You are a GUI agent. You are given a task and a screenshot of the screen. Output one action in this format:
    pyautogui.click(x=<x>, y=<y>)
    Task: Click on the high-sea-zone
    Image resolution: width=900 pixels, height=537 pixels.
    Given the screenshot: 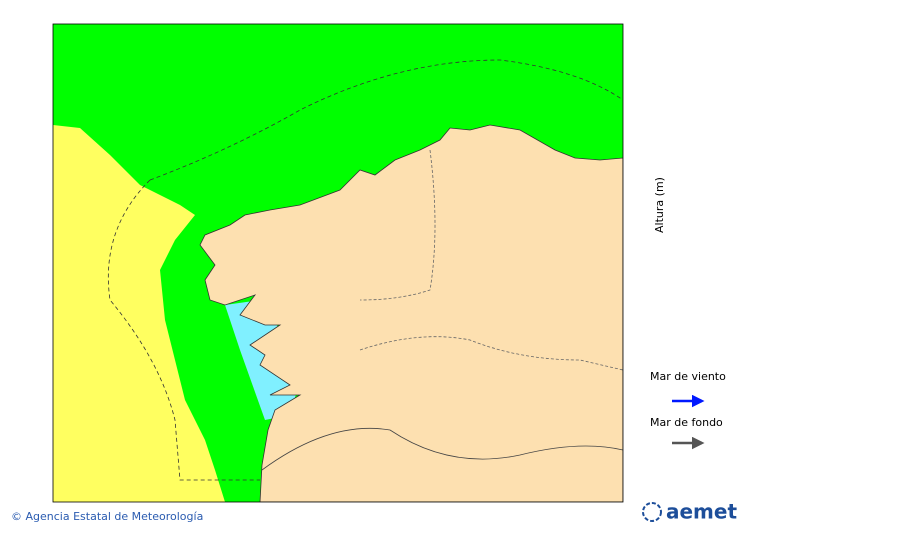 What is the action you would take?
    pyautogui.click(x=139, y=313)
    